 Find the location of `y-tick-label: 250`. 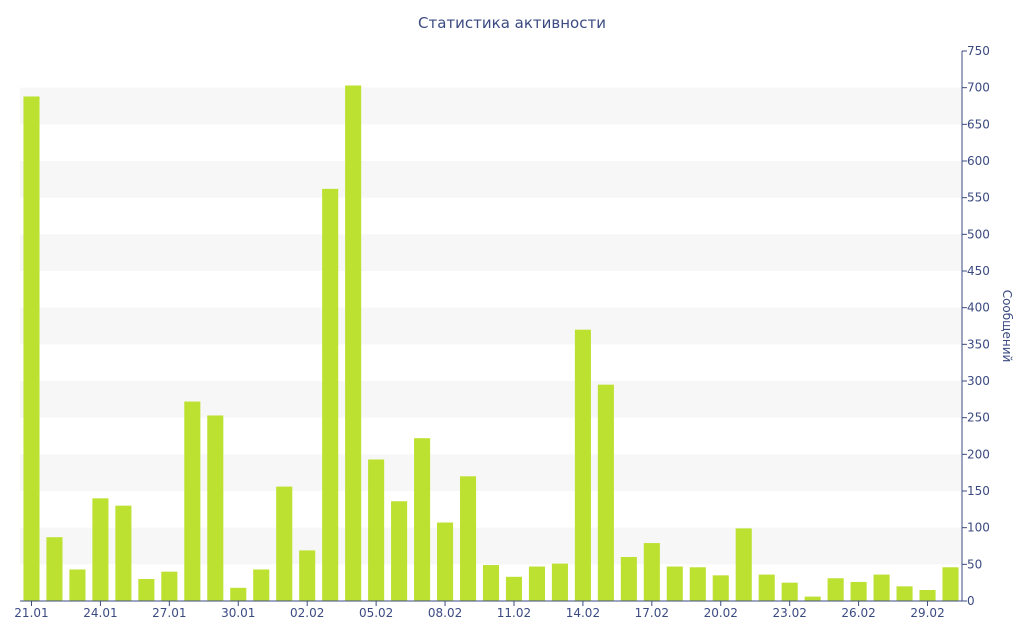

y-tick-label: 250 is located at coordinates (978, 418).